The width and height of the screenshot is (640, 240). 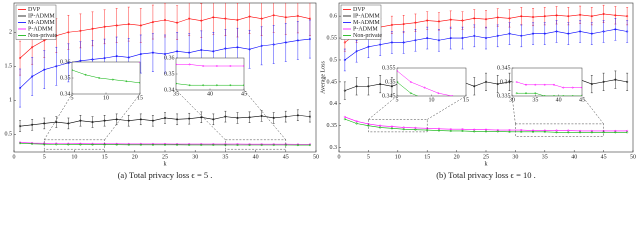 I want to click on legend-label: IP-ADMM, so click(x=41, y=16).